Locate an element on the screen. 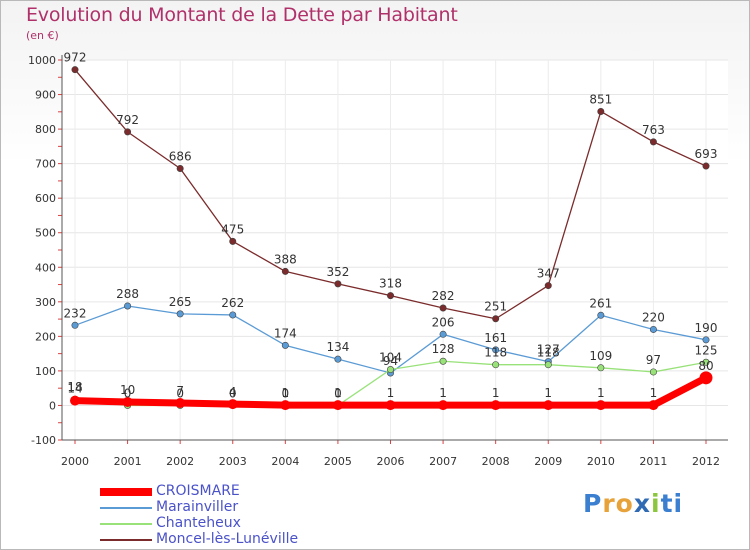 The image size is (750, 550). x-tick-label: 2002 is located at coordinates (180, 461).